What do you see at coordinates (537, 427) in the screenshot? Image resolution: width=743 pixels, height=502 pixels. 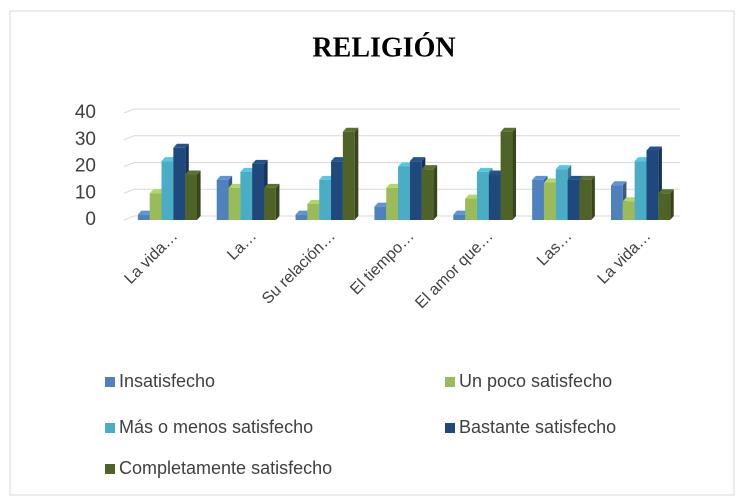 I see `legend-label: Bastante satisfecho` at bounding box center [537, 427].